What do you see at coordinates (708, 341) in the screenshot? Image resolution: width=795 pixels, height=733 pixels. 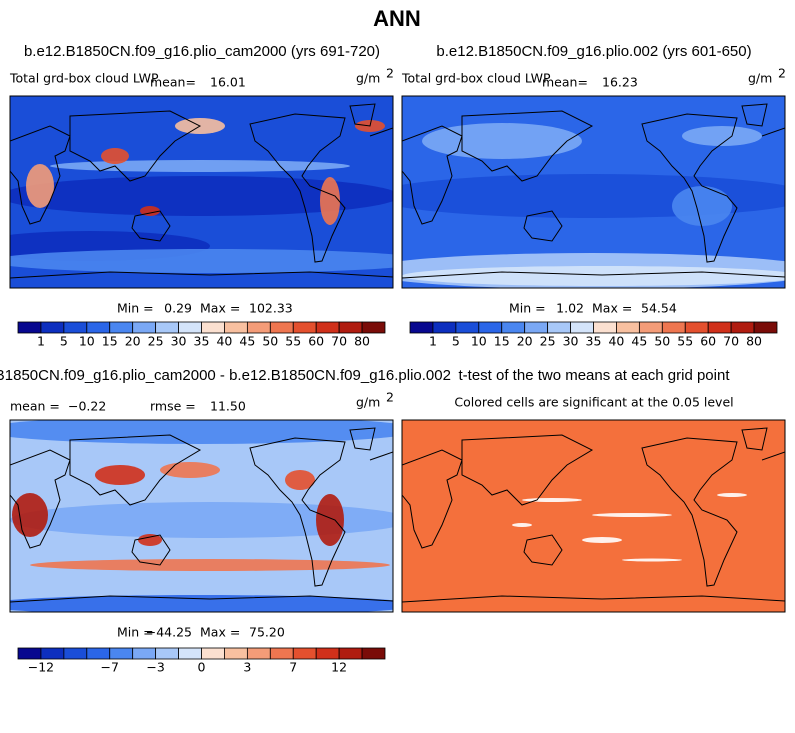 I see `colorbar-label: 60` at bounding box center [708, 341].